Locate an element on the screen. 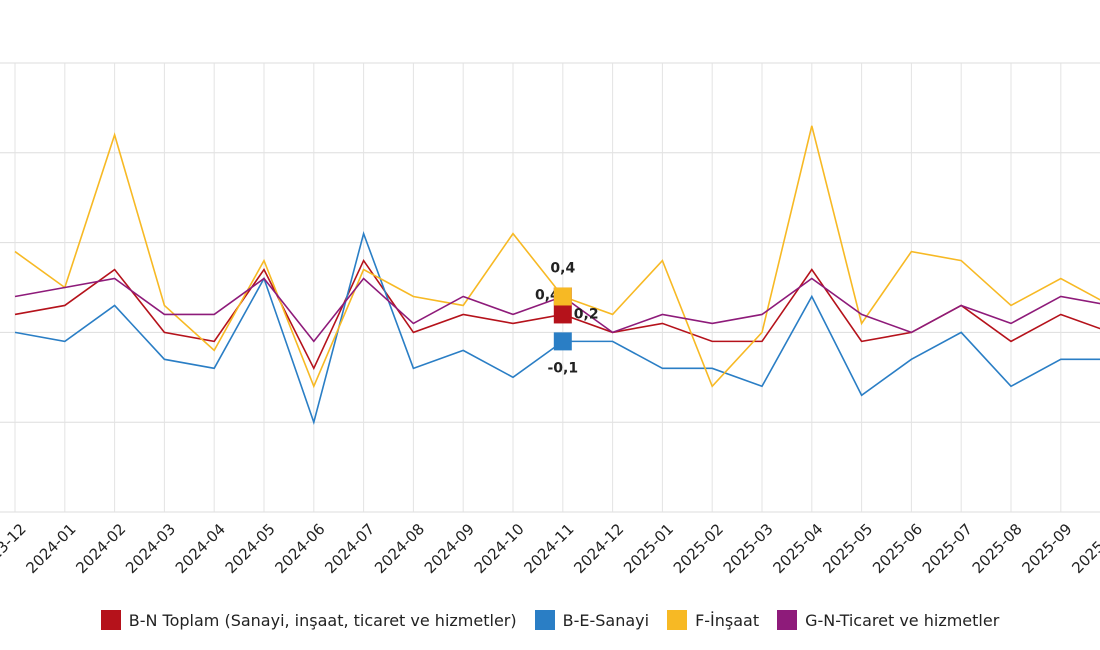 This screenshot has height=650, width=1100. legend-label: F-İnşaat is located at coordinates (727, 620).